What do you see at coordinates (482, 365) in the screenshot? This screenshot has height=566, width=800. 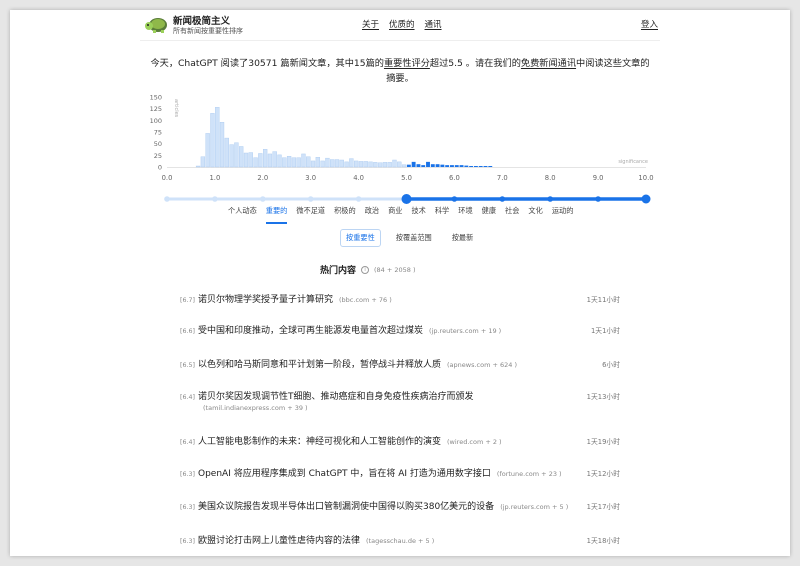 I see `news-source: (apnews.com + 624 )` at bounding box center [482, 365].